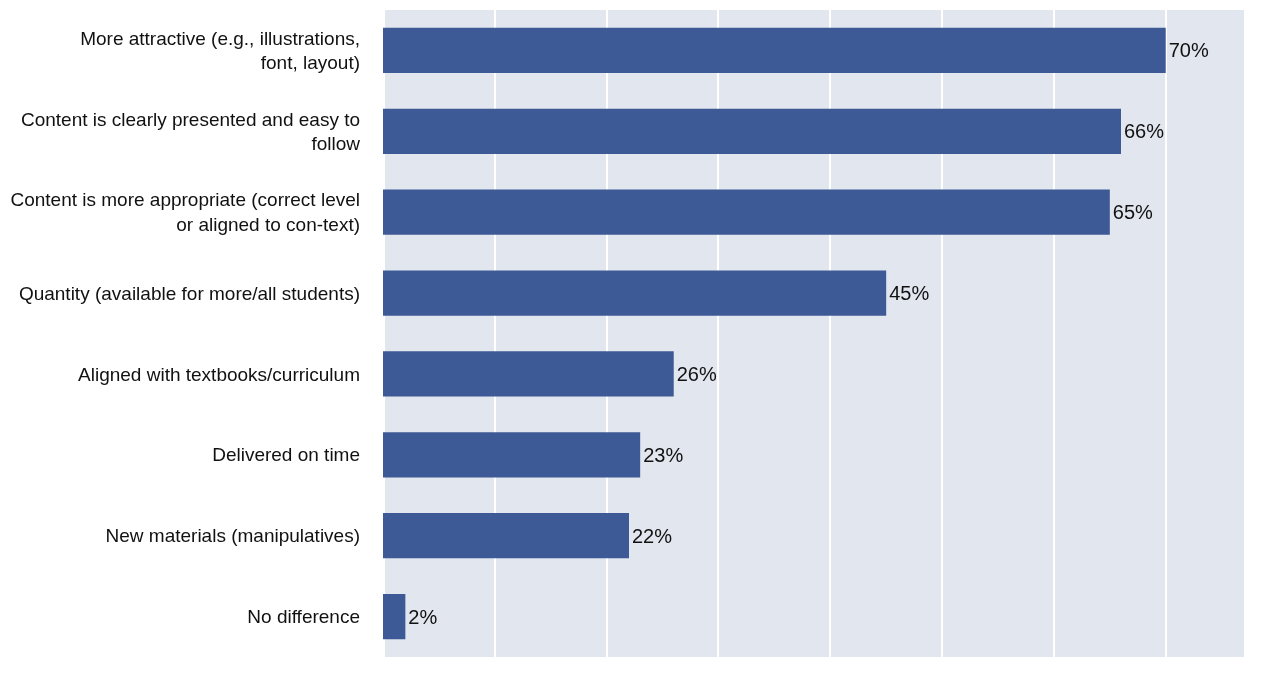 The height and width of the screenshot is (677, 1264). Describe the element at coordinates (652, 535) in the screenshot. I see `data-label: 22%` at that location.